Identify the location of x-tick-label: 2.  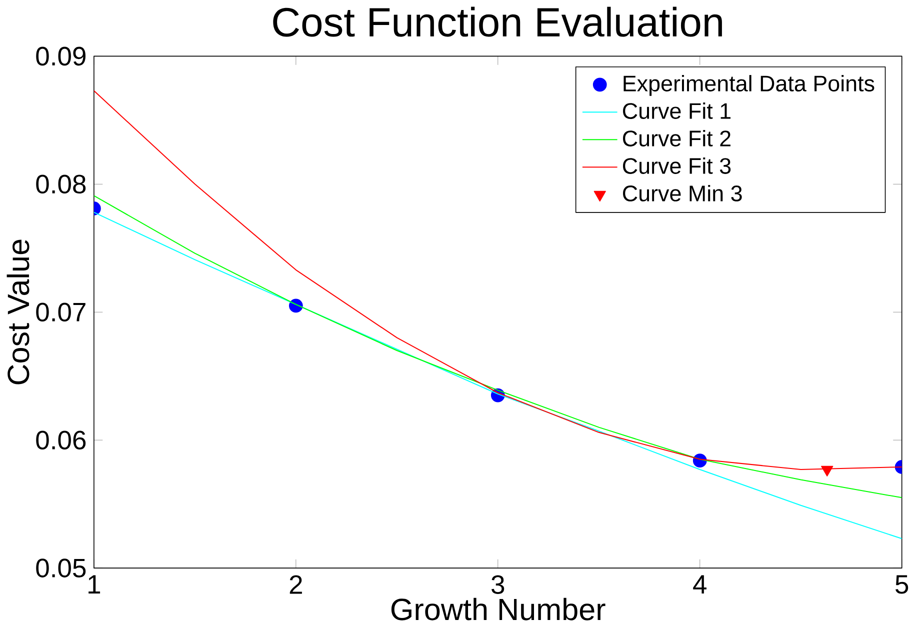
(296, 584).